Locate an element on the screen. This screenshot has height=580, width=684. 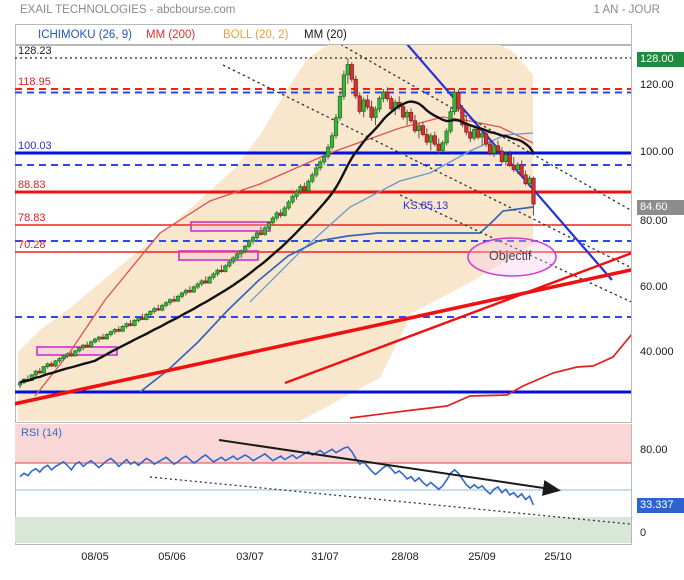
kijun-value-label: KS:85.13 is located at coordinates (426, 206).